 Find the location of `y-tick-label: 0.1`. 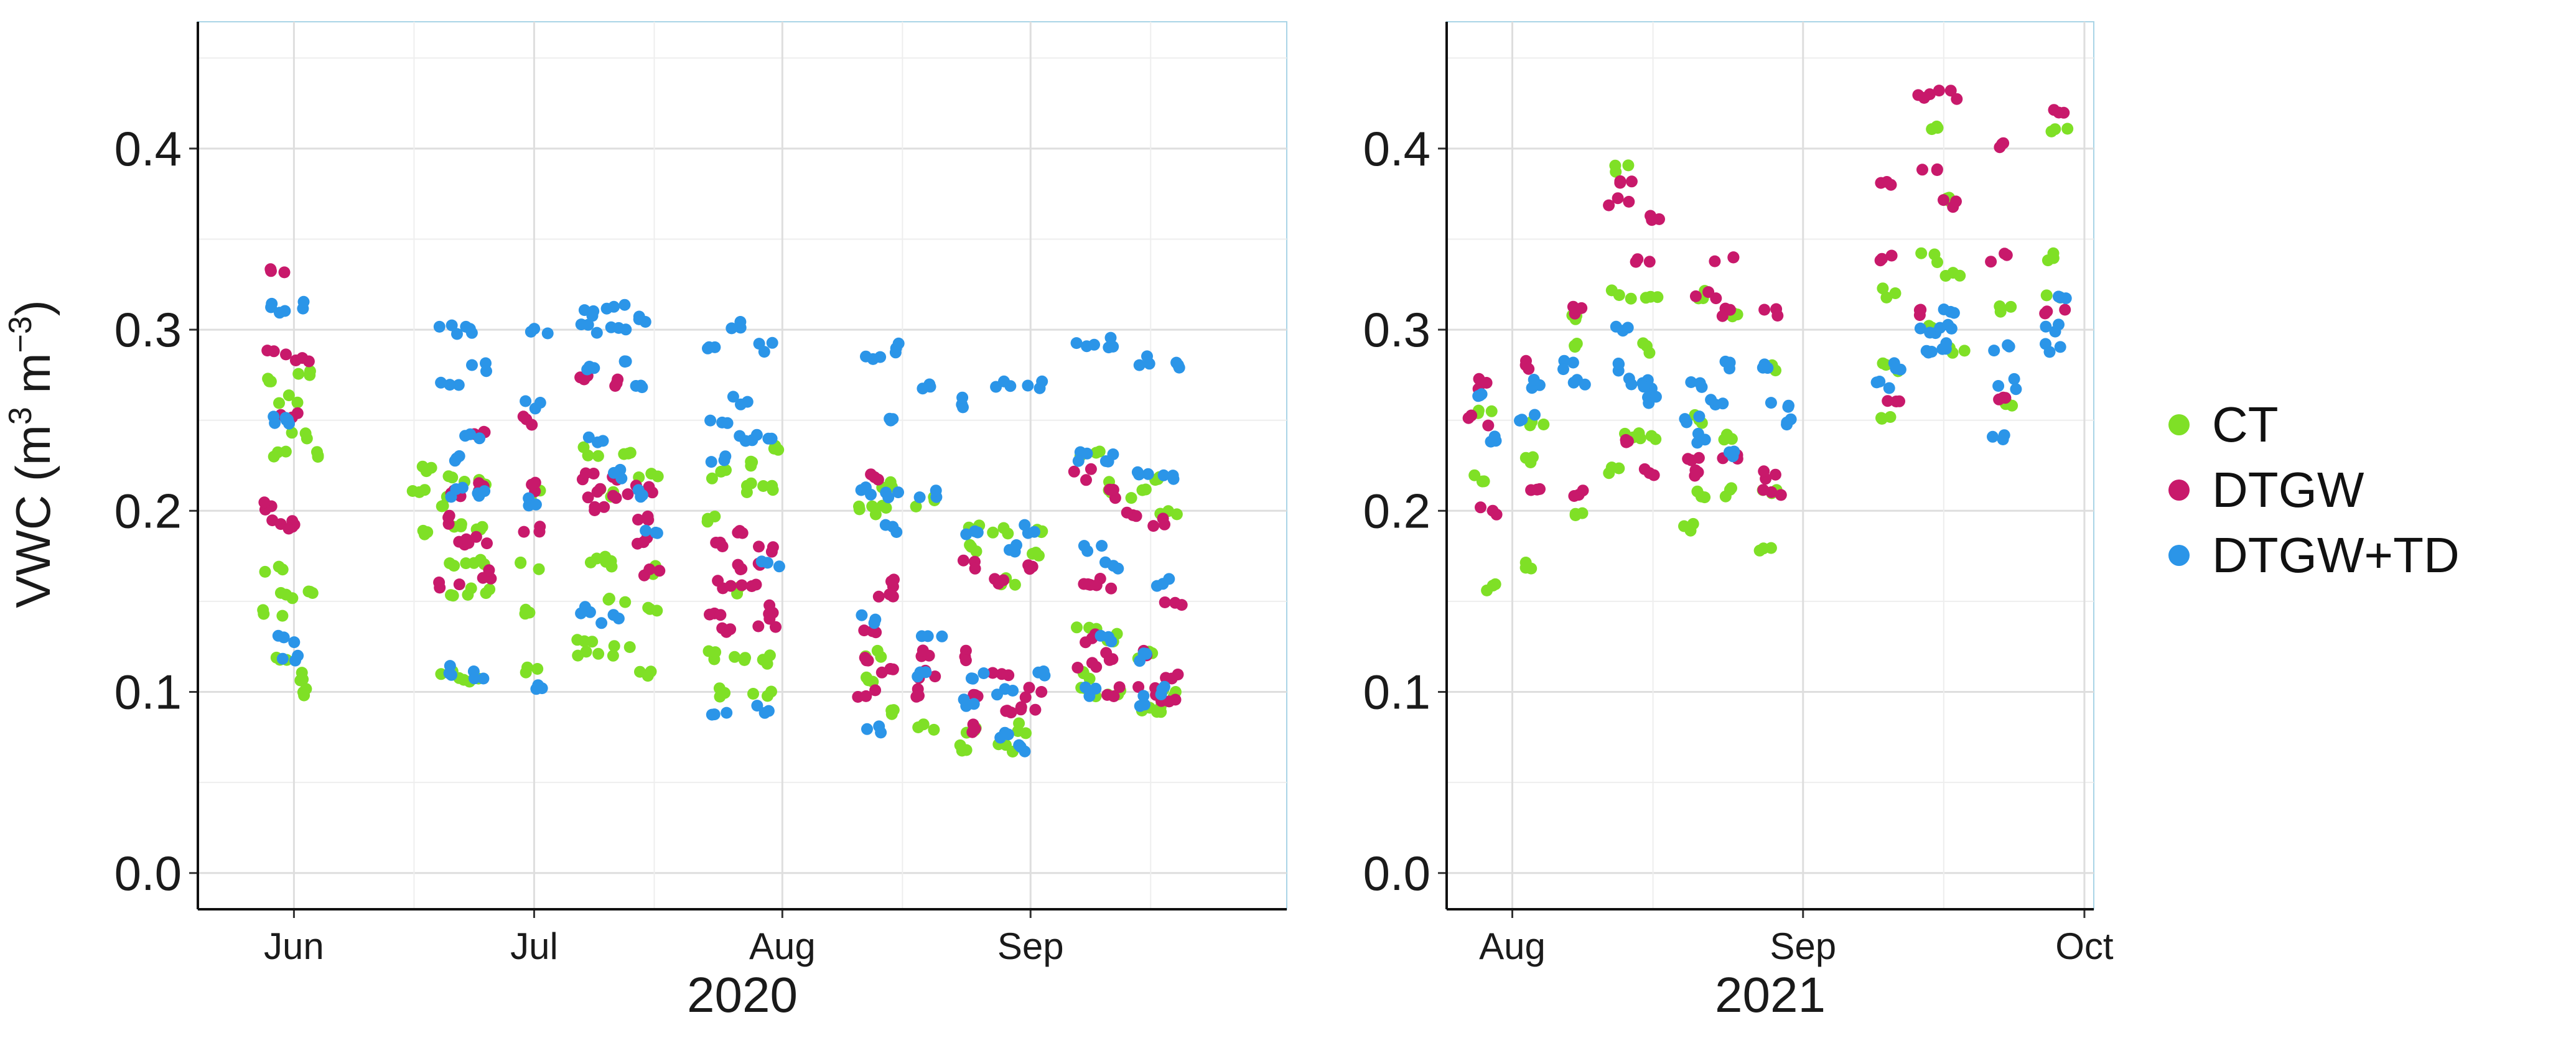

y-tick-label: 0.1 is located at coordinates (1396, 692).